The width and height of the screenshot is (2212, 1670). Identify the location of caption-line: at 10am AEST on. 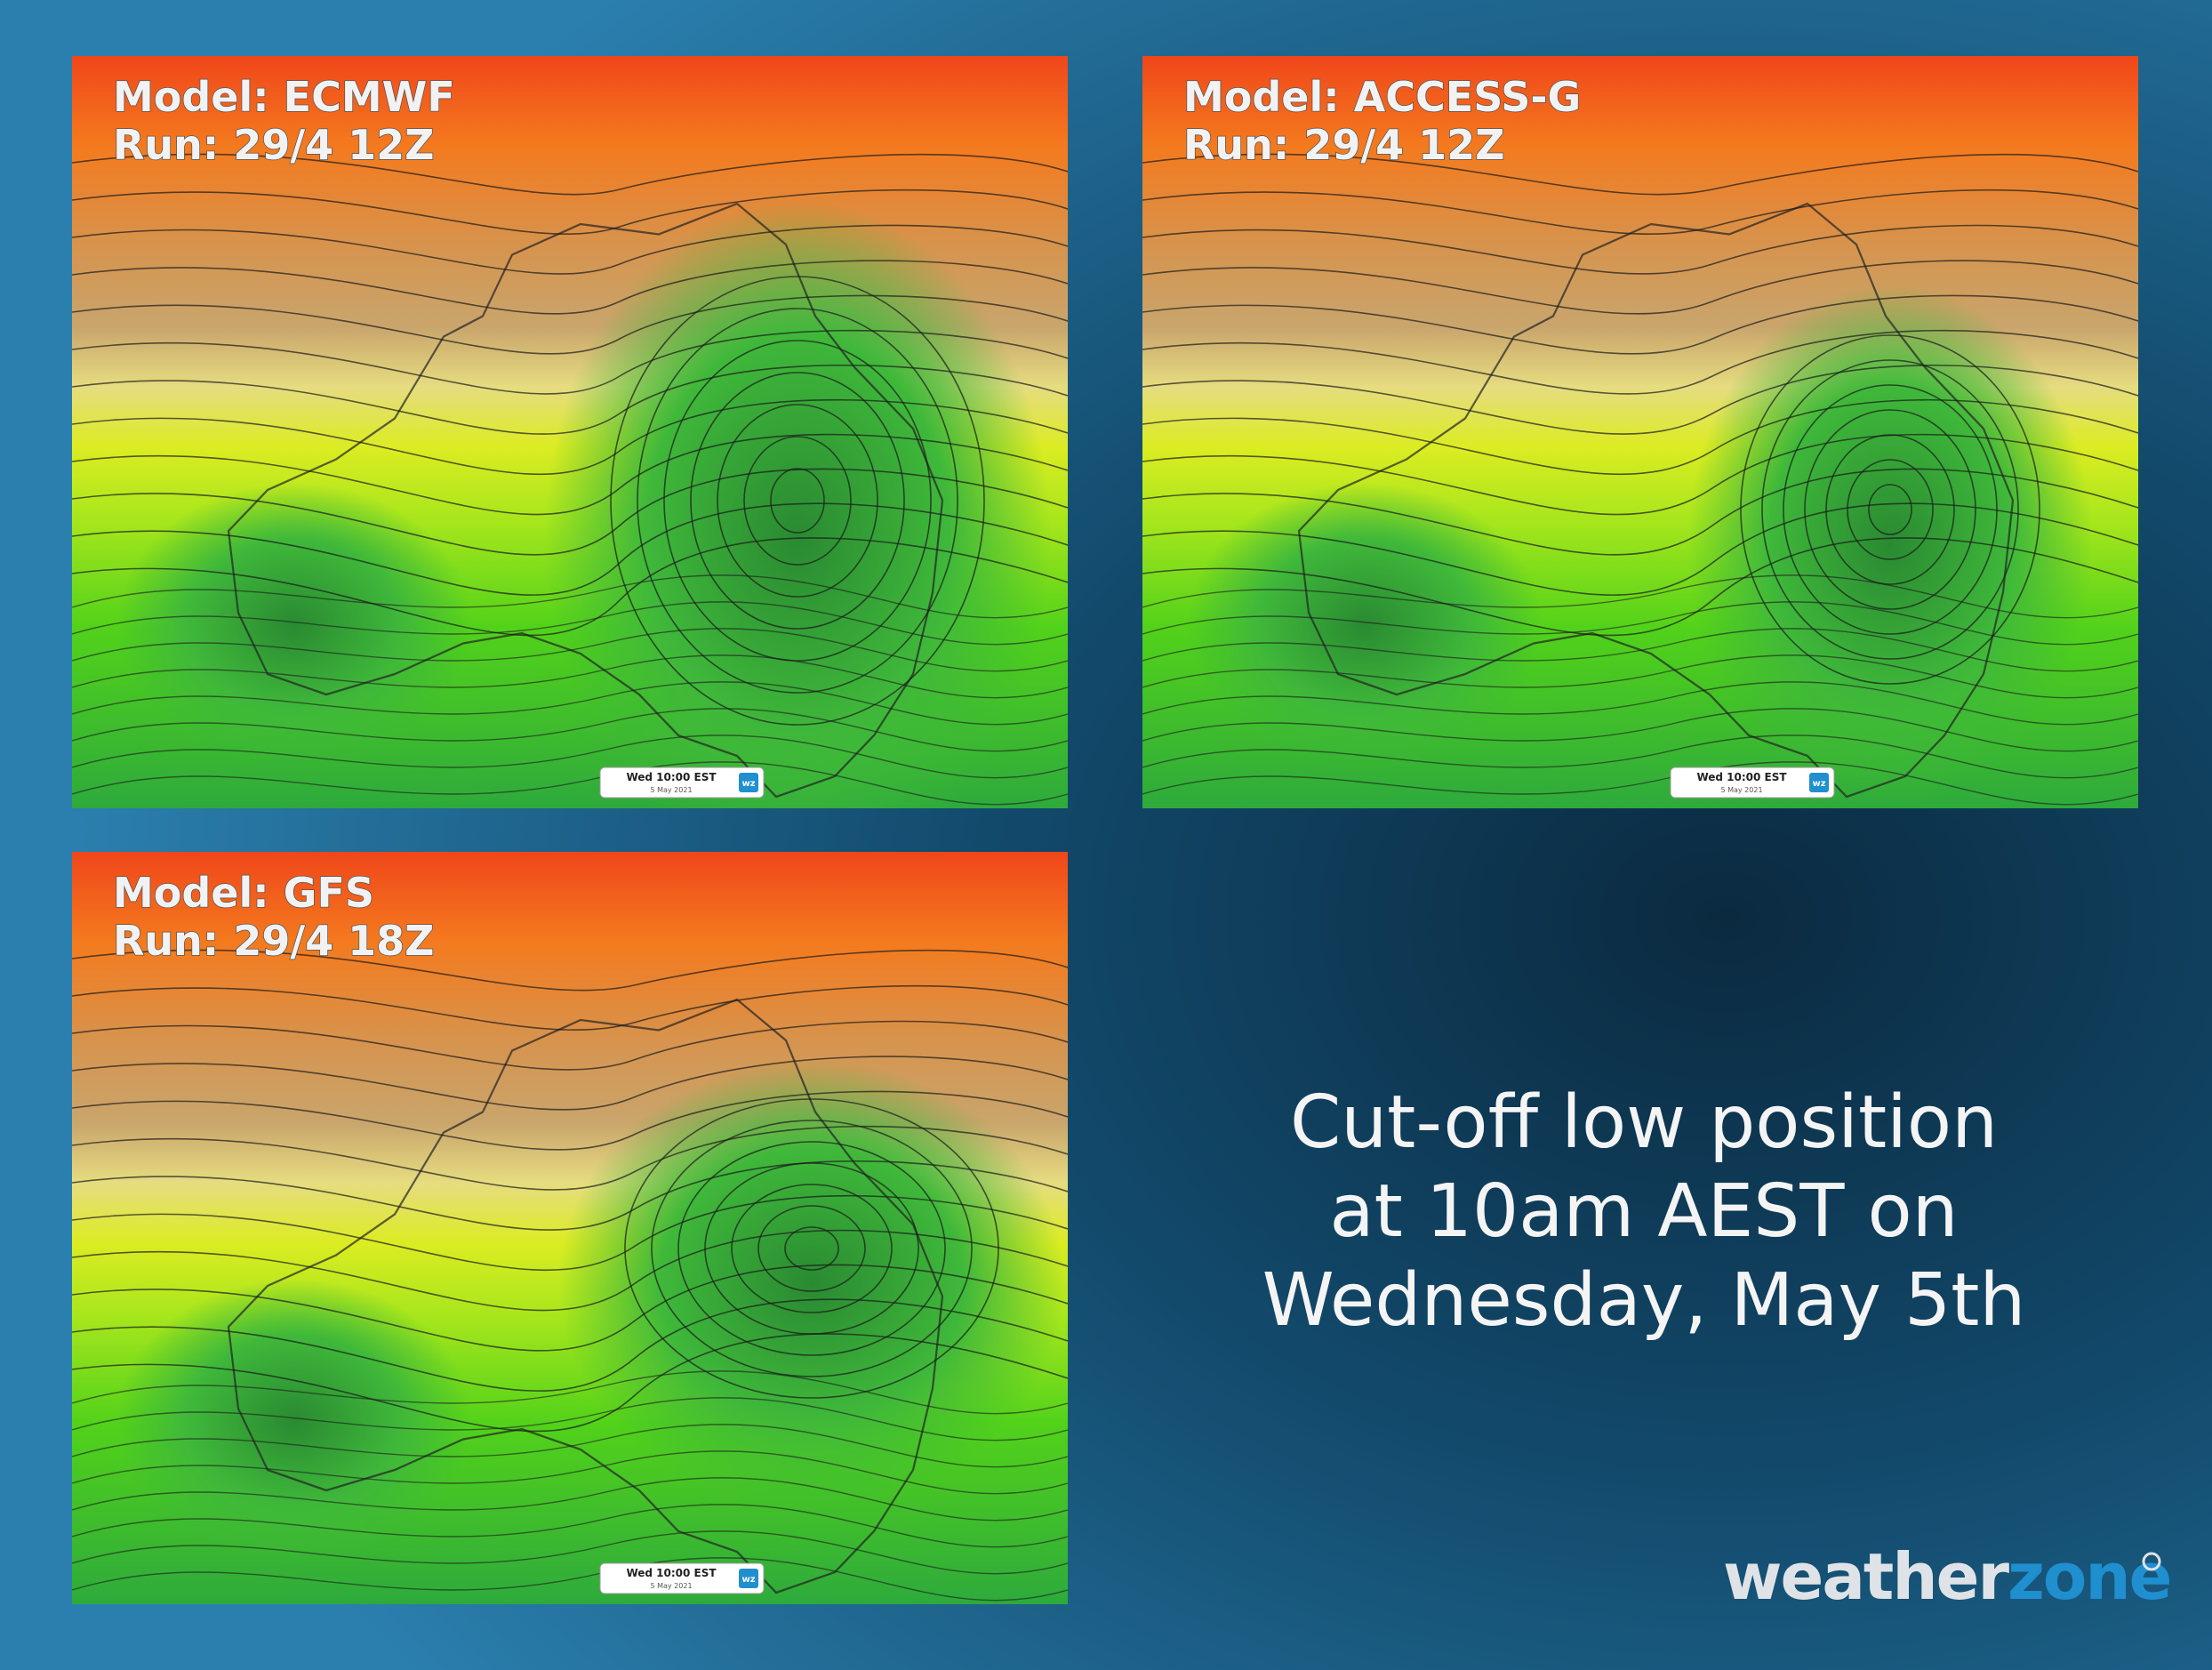
(1643, 1211).